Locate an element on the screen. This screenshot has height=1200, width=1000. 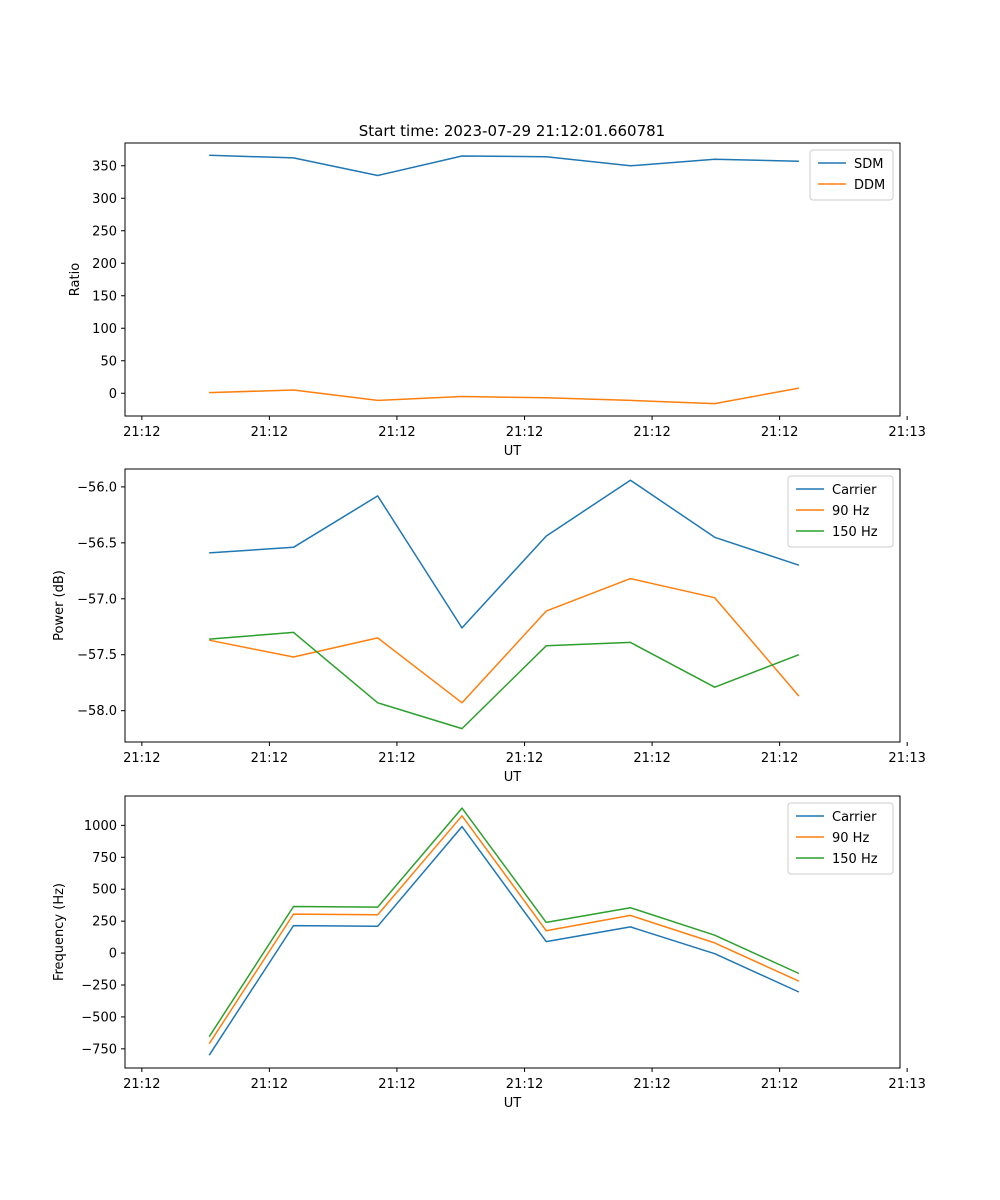
y-tick-label: −57.5 is located at coordinates (97, 655).